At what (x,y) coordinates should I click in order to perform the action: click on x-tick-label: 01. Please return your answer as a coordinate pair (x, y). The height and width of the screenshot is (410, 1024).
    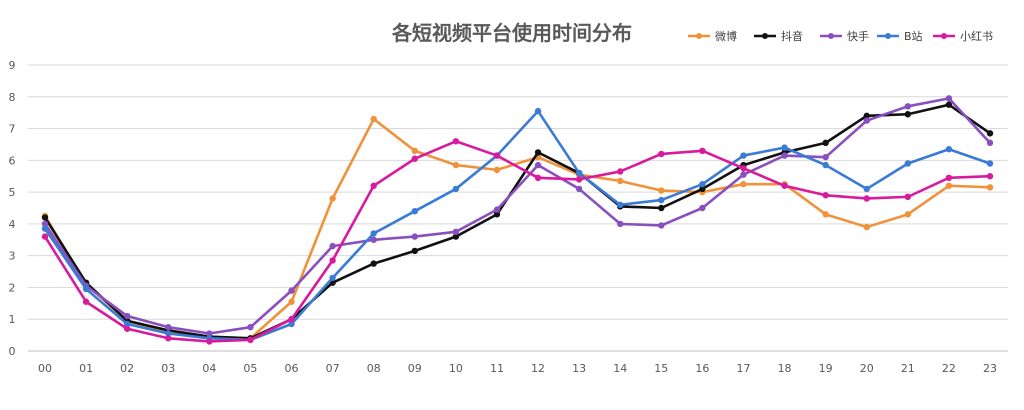
    Looking at the image, I should click on (86, 368).